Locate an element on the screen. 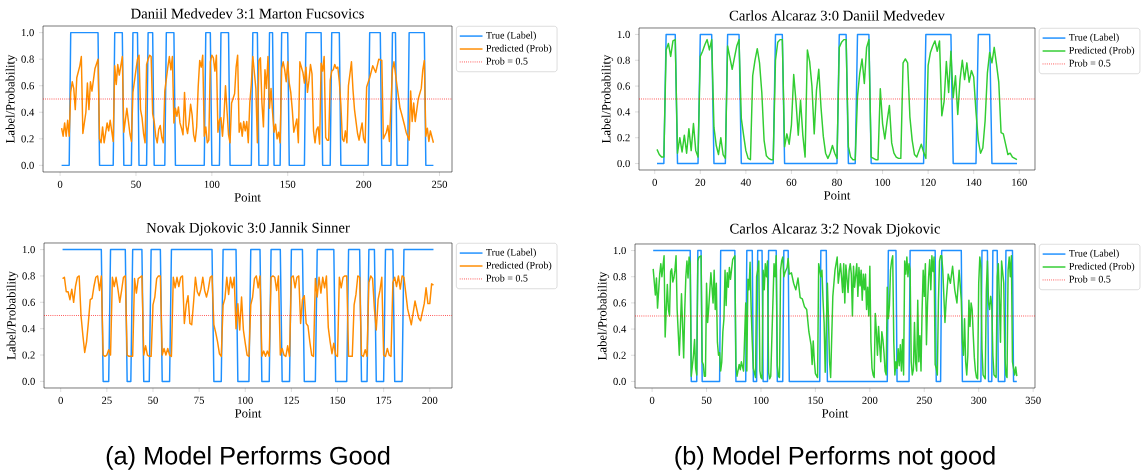 The image size is (1143, 475). chart-title: Carlos Alcaraz 3:0 Daniil Medvedev is located at coordinates (837, 15).